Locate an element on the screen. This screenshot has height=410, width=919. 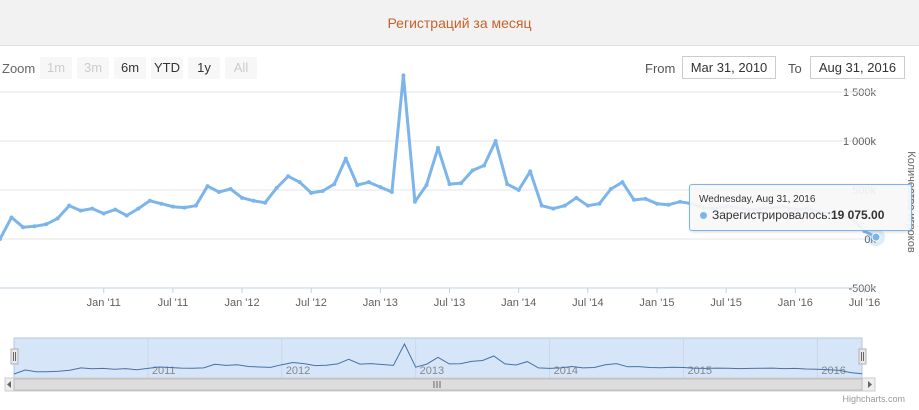
scroll-left-arrow-icon is located at coordinates (9, 384).